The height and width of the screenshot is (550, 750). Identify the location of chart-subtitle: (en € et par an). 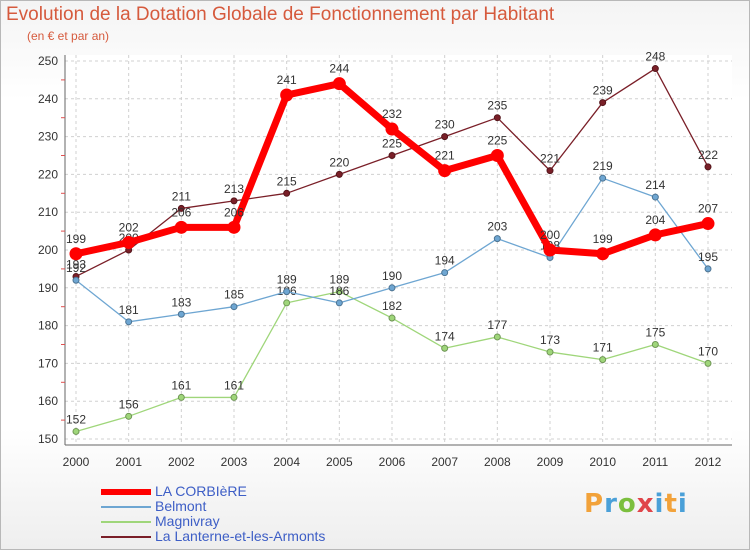
(68, 36).